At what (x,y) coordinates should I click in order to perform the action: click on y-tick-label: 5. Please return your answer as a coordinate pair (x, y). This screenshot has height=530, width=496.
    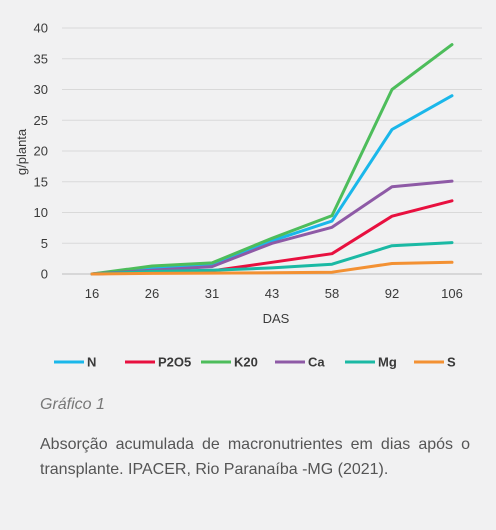
    Looking at the image, I should click on (44, 243).